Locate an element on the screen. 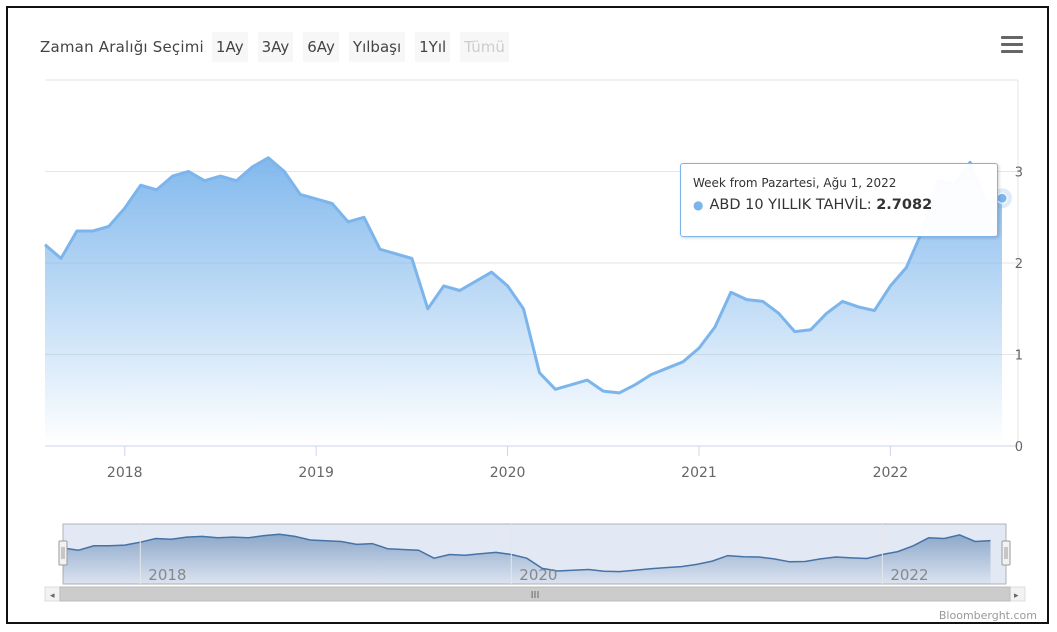  navigator-tick-label: 2018 is located at coordinates (167, 575).